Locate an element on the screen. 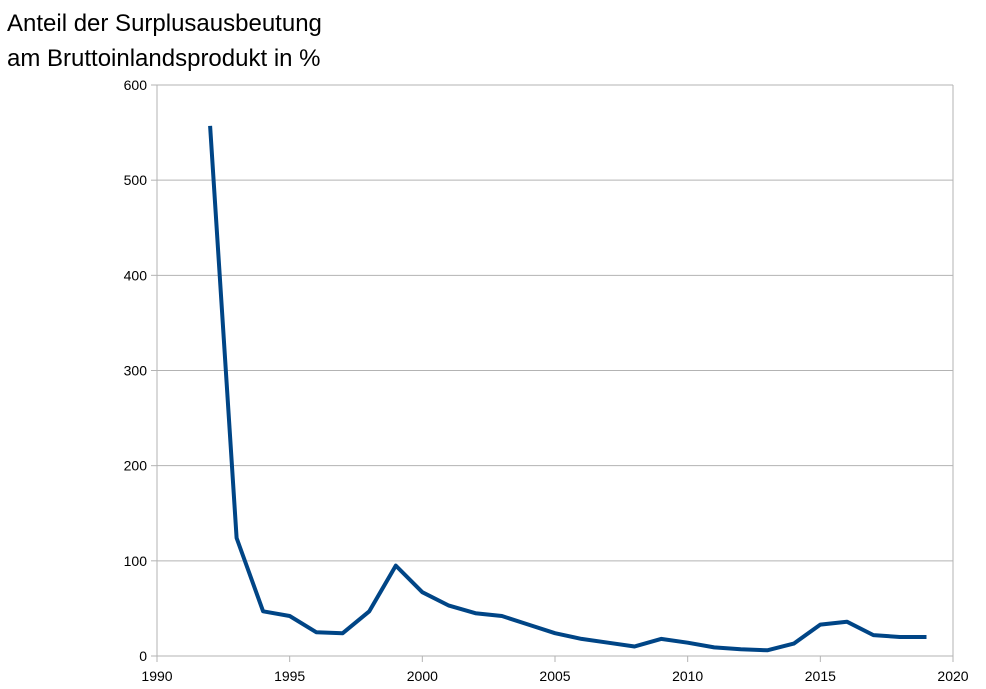 The height and width of the screenshot is (689, 986). y-tick-label-0: 0 is located at coordinates (143, 656).